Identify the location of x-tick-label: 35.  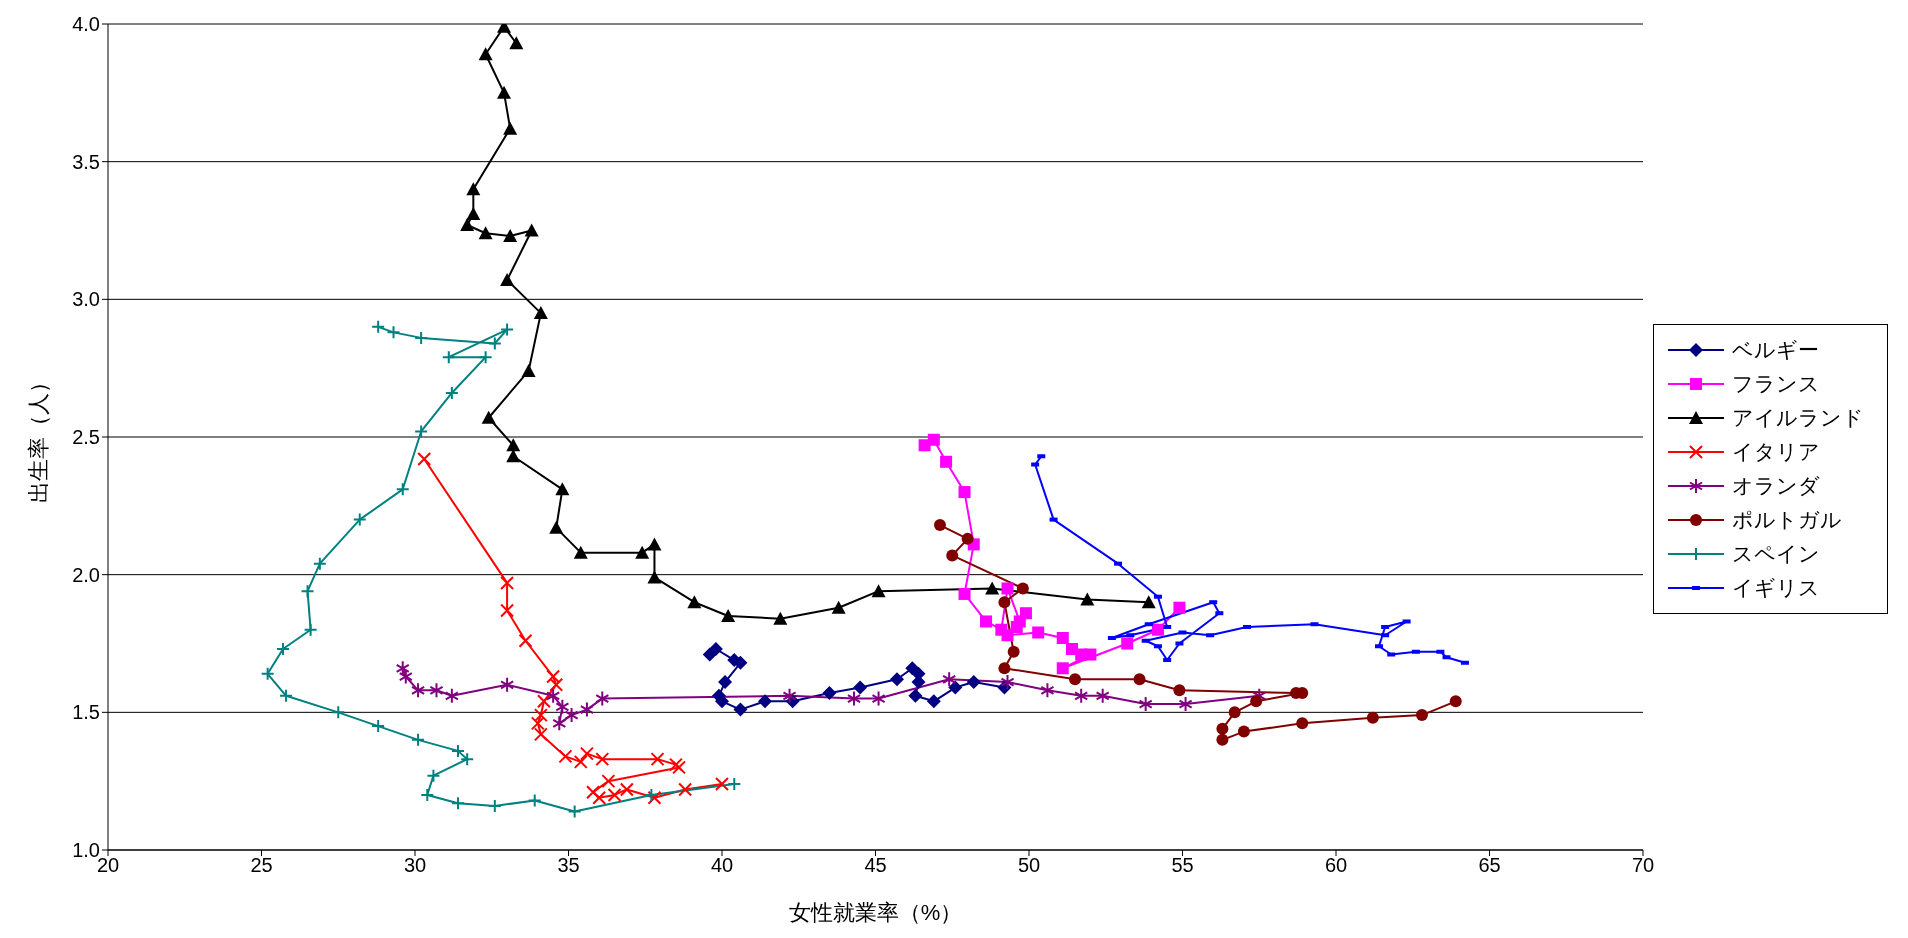
(568, 865).